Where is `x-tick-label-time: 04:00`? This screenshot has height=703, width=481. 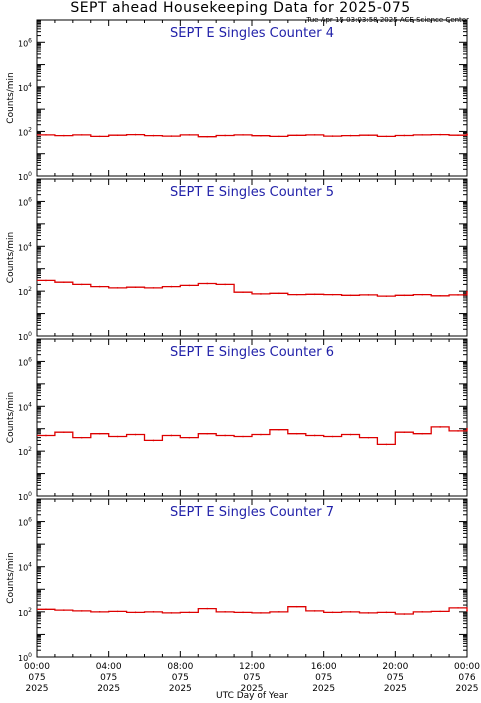 x-tick-label-time: 04:00 is located at coordinates (109, 667).